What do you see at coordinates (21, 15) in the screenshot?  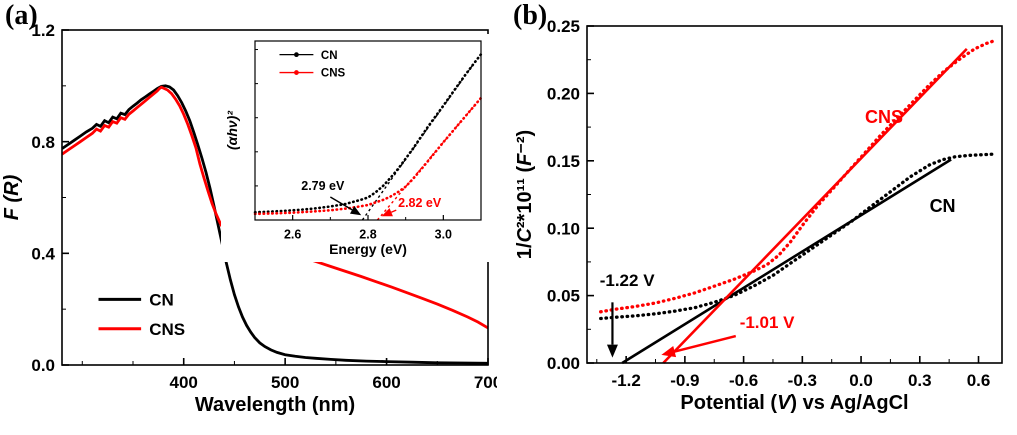 I see `panel-a-label: (a)` at bounding box center [21, 15].